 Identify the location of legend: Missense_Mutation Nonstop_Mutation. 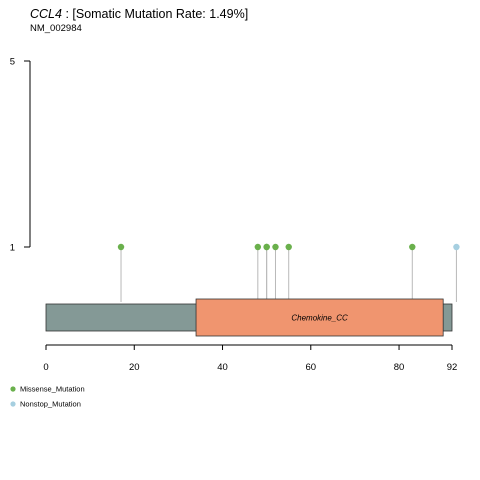
(47, 397).